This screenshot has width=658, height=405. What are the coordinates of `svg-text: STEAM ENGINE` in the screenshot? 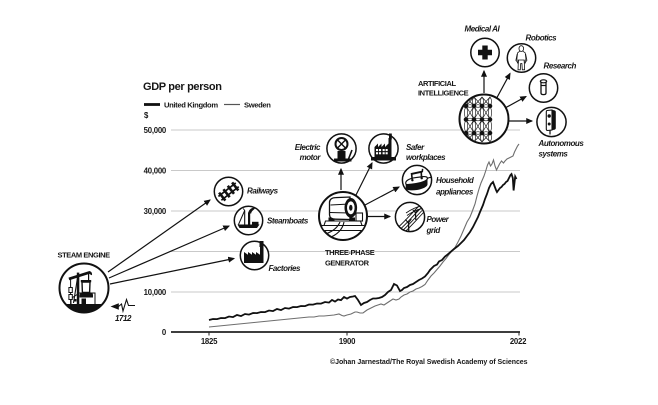 It's located at (84, 255).